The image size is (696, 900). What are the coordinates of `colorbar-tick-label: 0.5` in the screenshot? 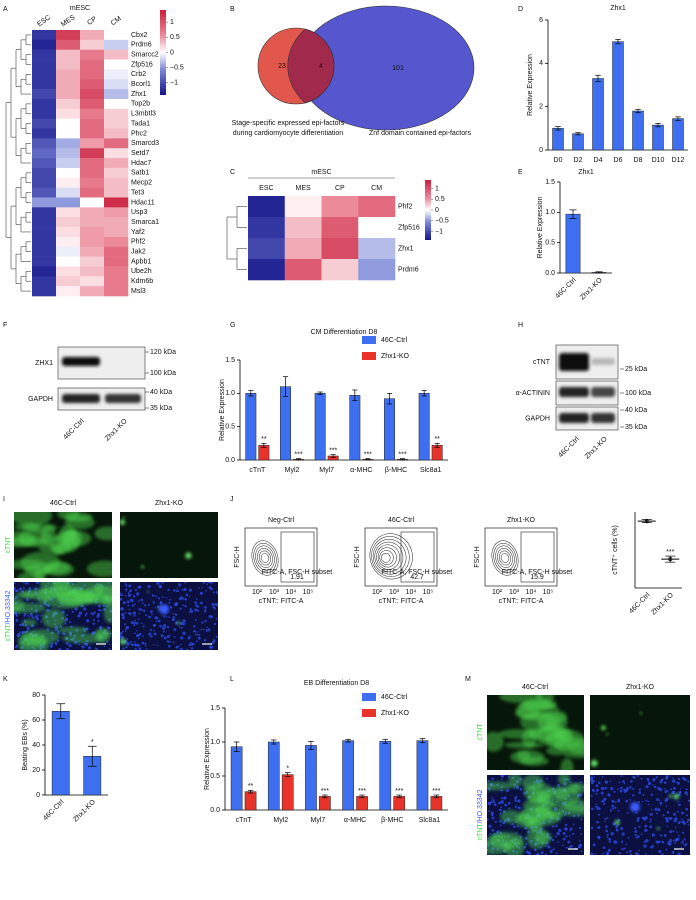 It's located at (440, 199).